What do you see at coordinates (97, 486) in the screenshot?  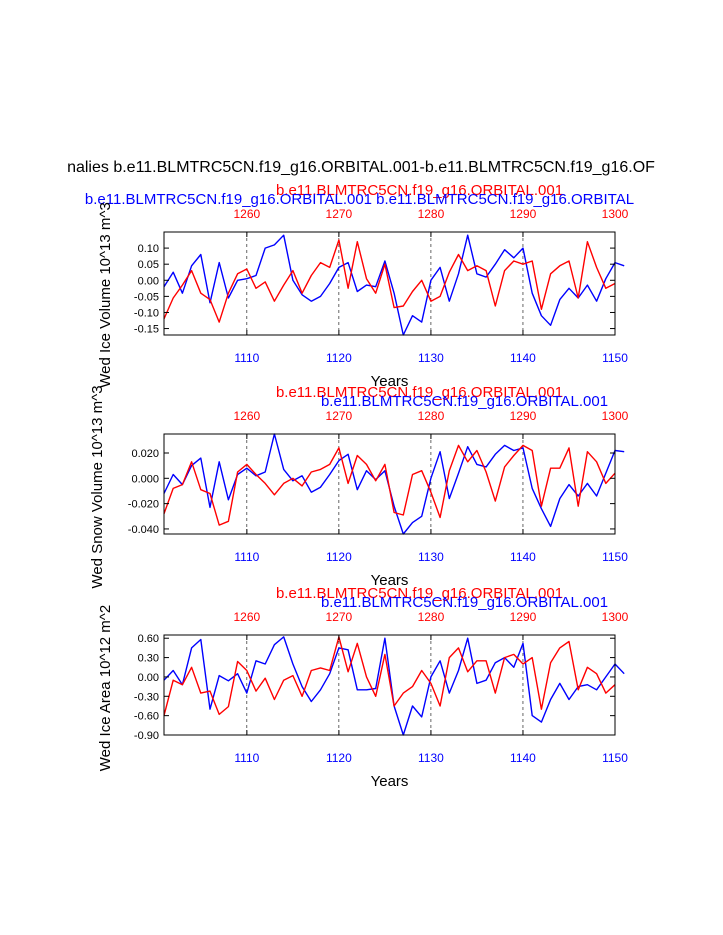 I see `y-axis-label: Wed Snow Volume 10^13 m^3` at bounding box center [97, 486].